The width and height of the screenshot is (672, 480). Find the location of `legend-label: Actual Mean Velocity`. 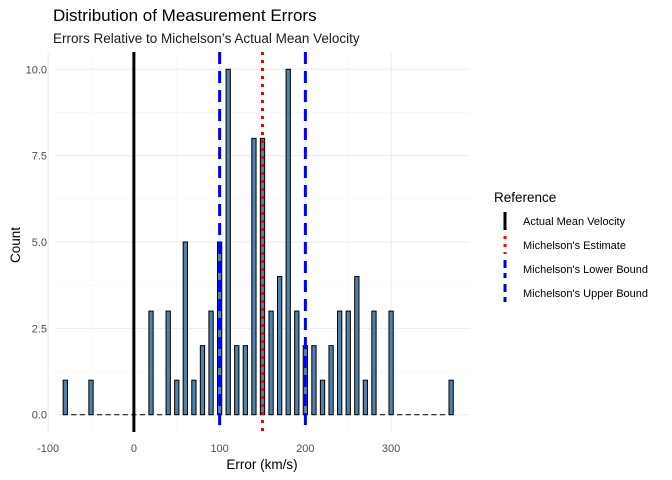

legend-label: Actual Mean Velocity is located at coordinates (574, 222).